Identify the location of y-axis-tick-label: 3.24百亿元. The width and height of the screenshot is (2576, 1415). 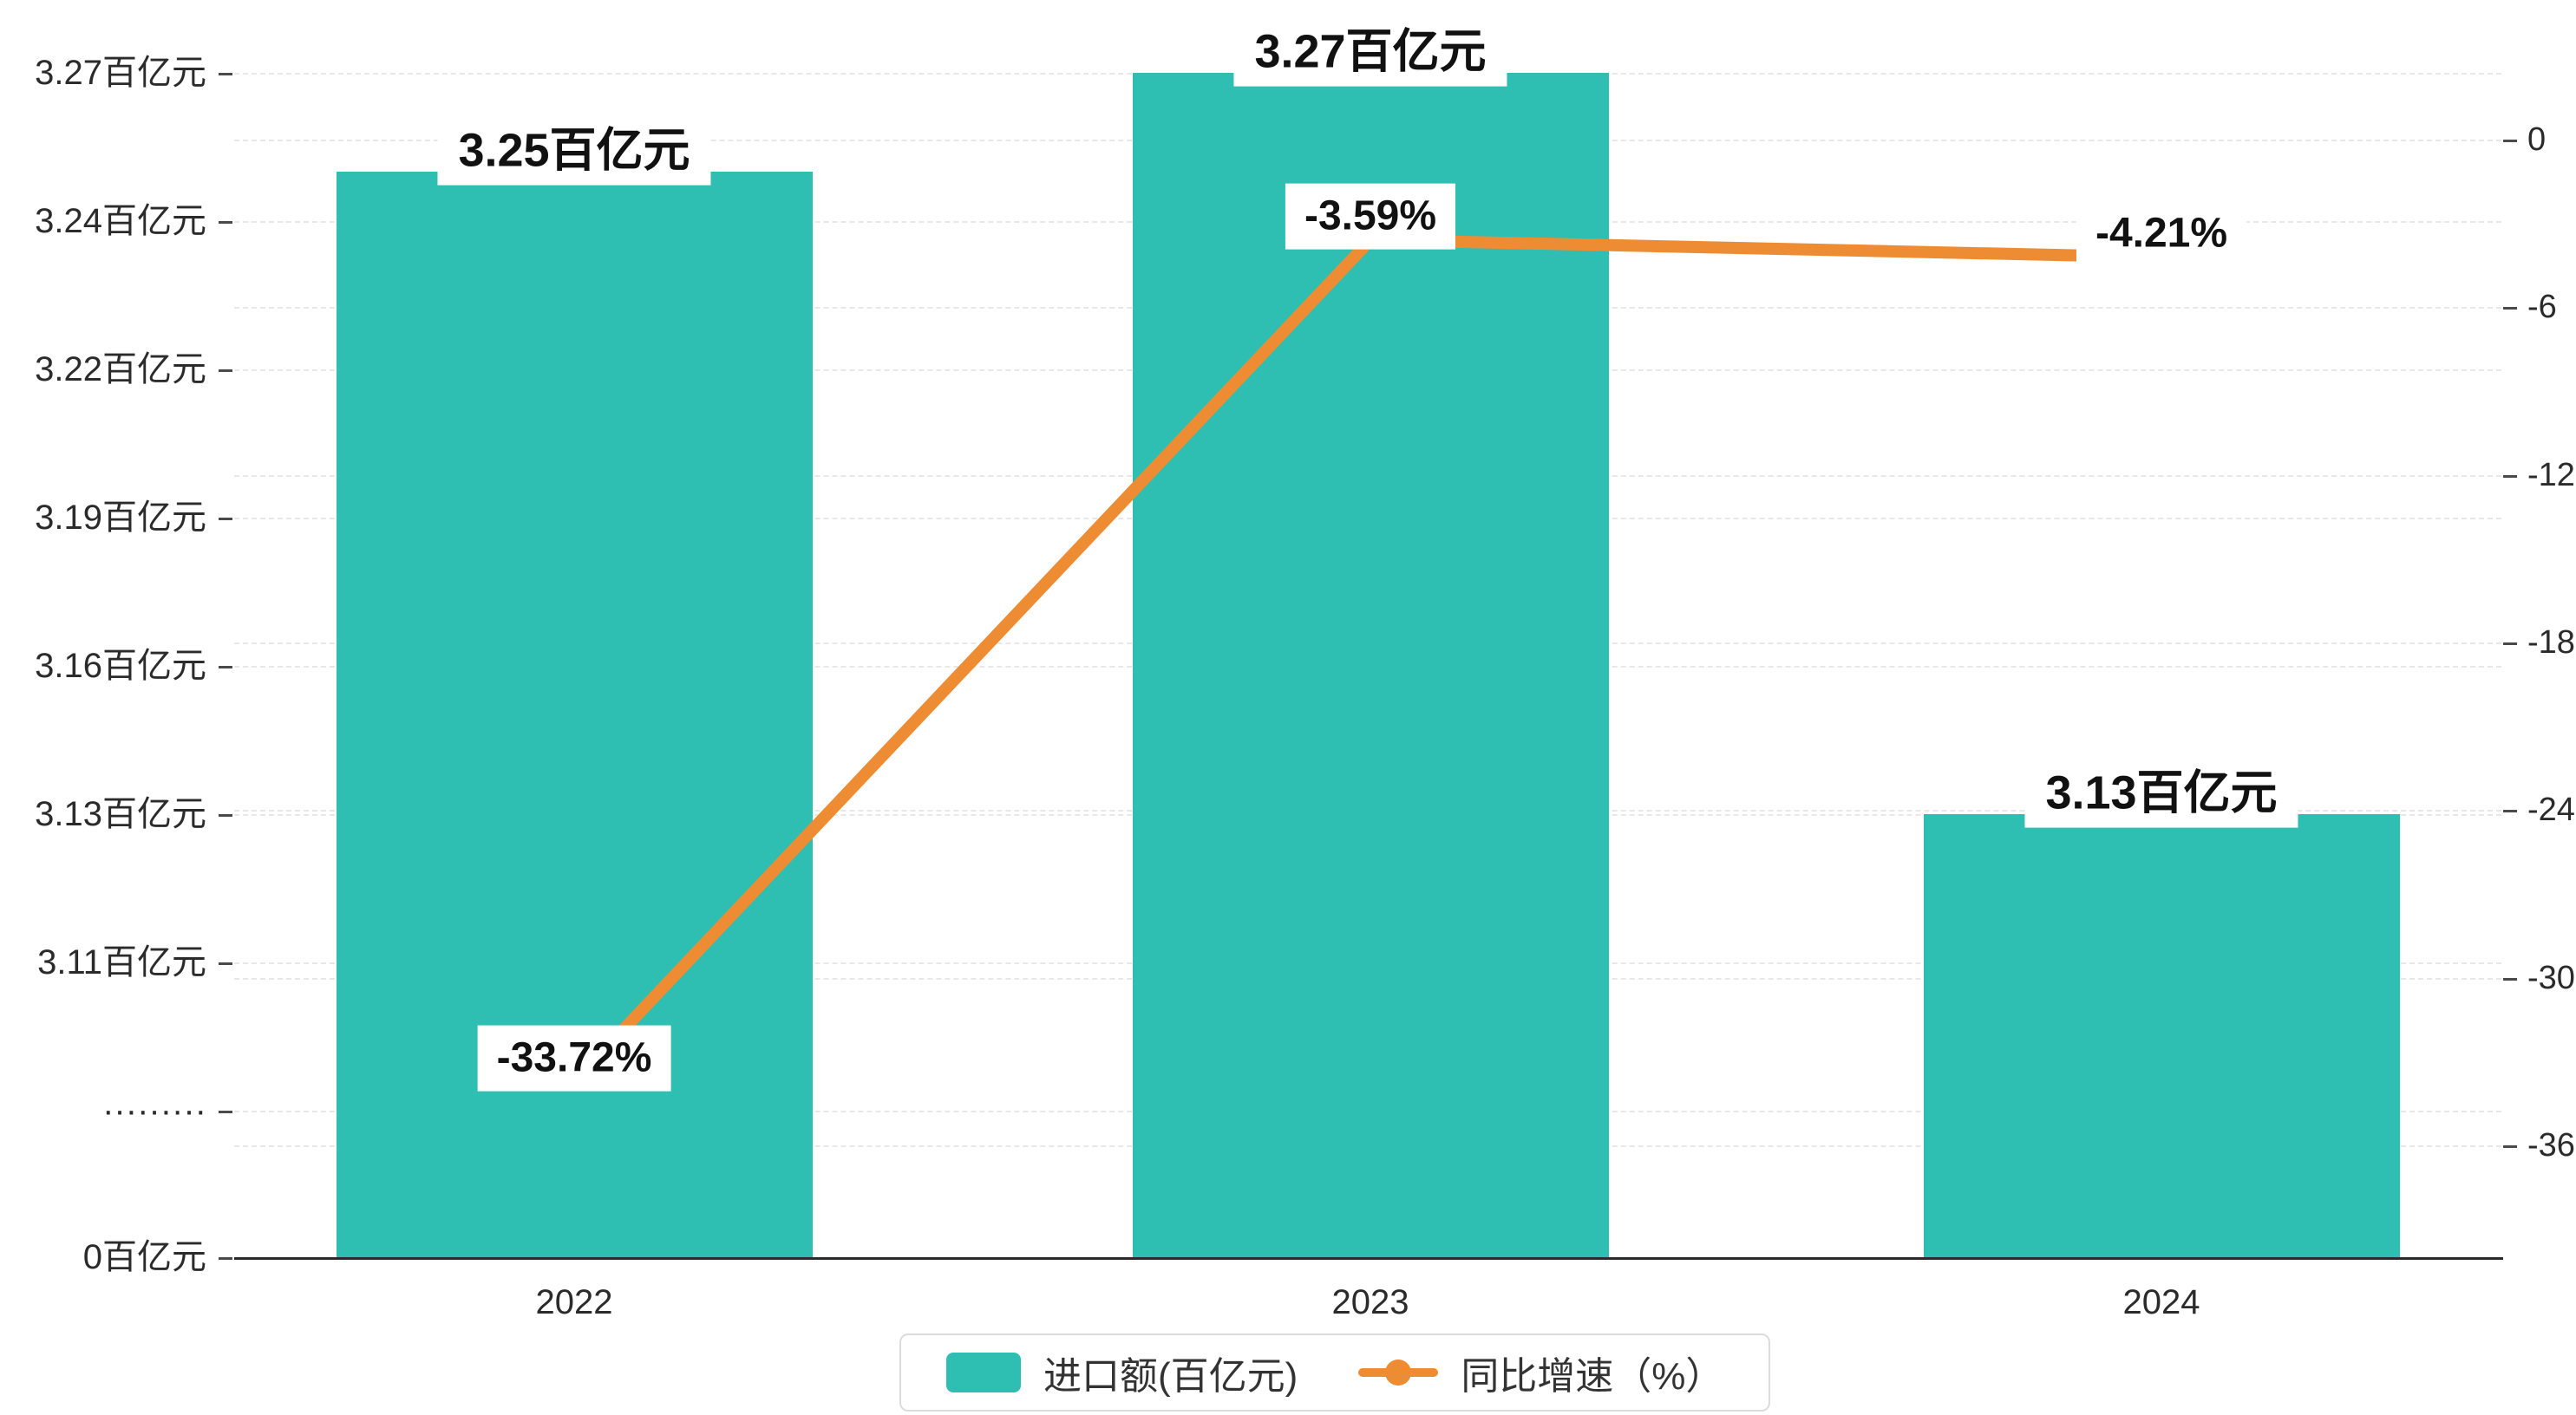
(120, 221).